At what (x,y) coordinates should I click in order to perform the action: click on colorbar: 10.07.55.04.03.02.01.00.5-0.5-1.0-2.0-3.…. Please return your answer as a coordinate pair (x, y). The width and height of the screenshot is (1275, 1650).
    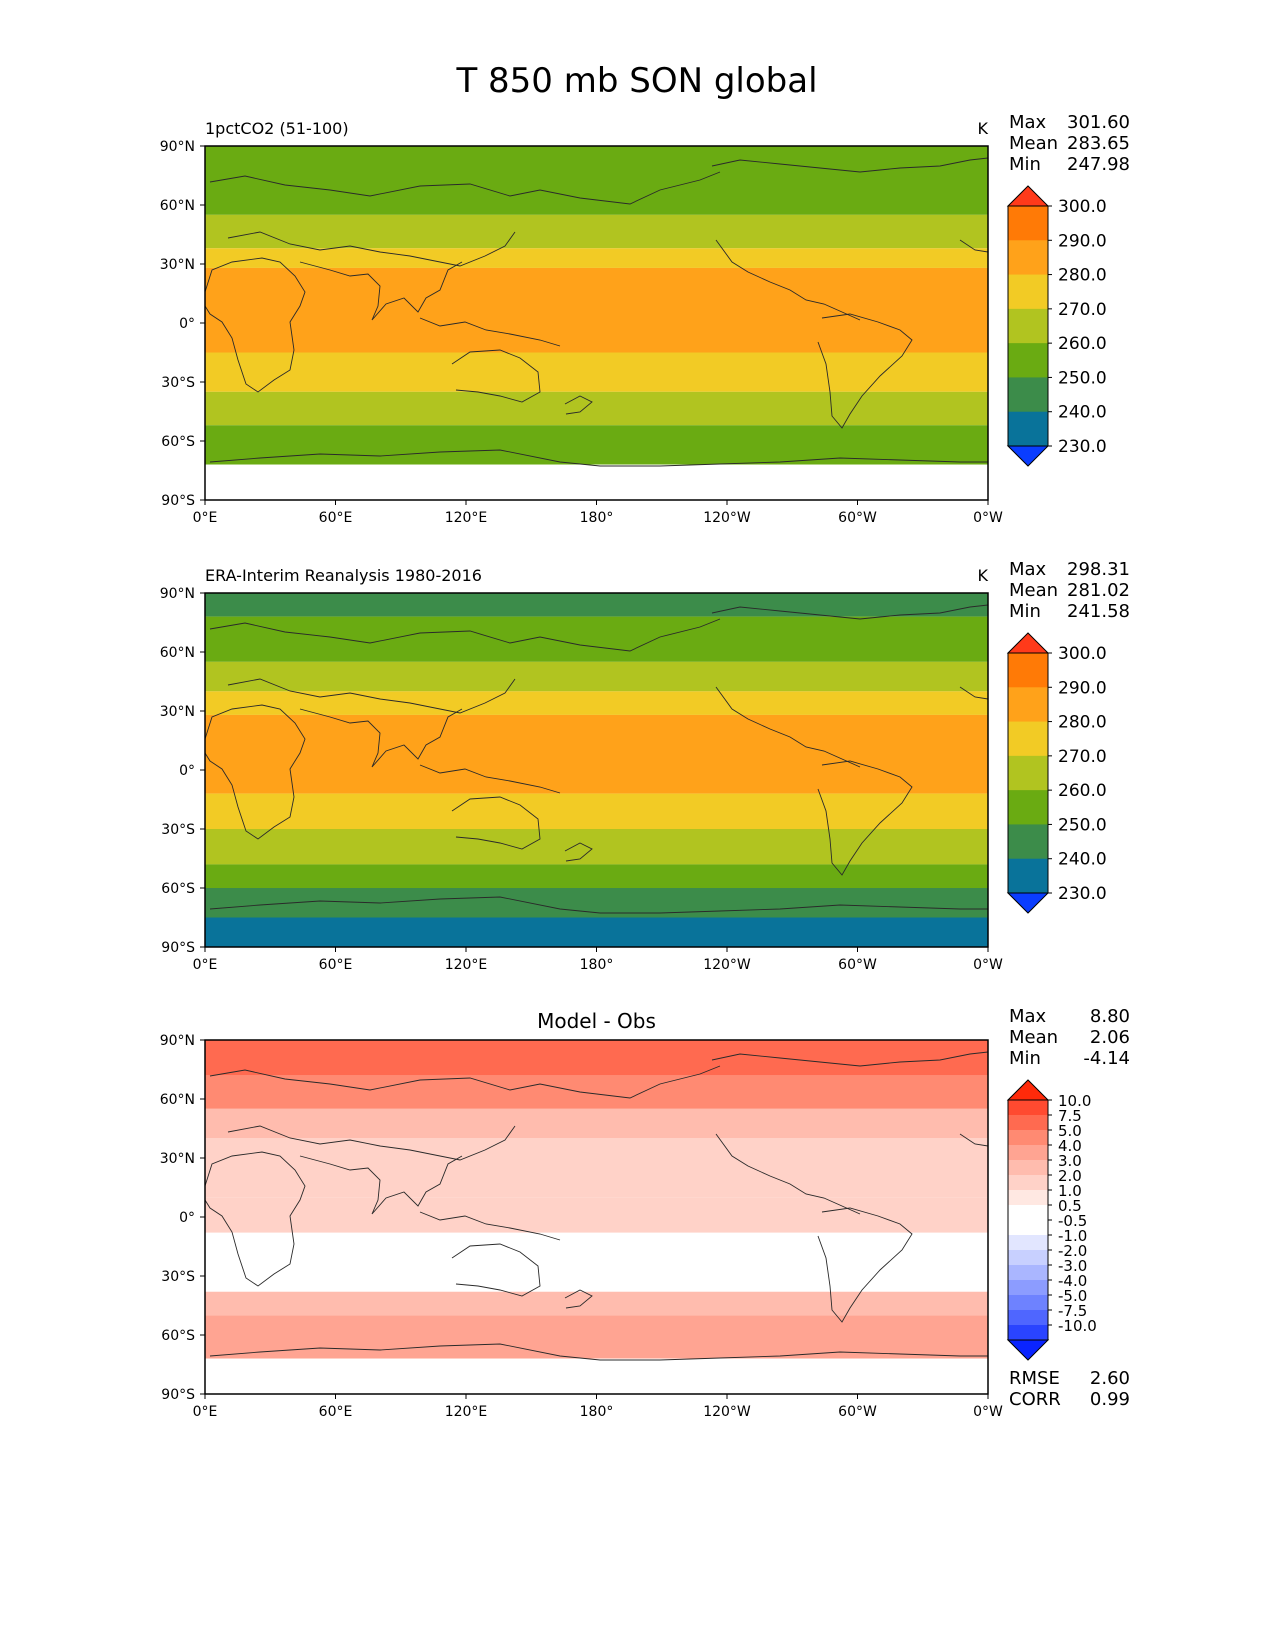
    Looking at the image, I should click on (1051, 1220).